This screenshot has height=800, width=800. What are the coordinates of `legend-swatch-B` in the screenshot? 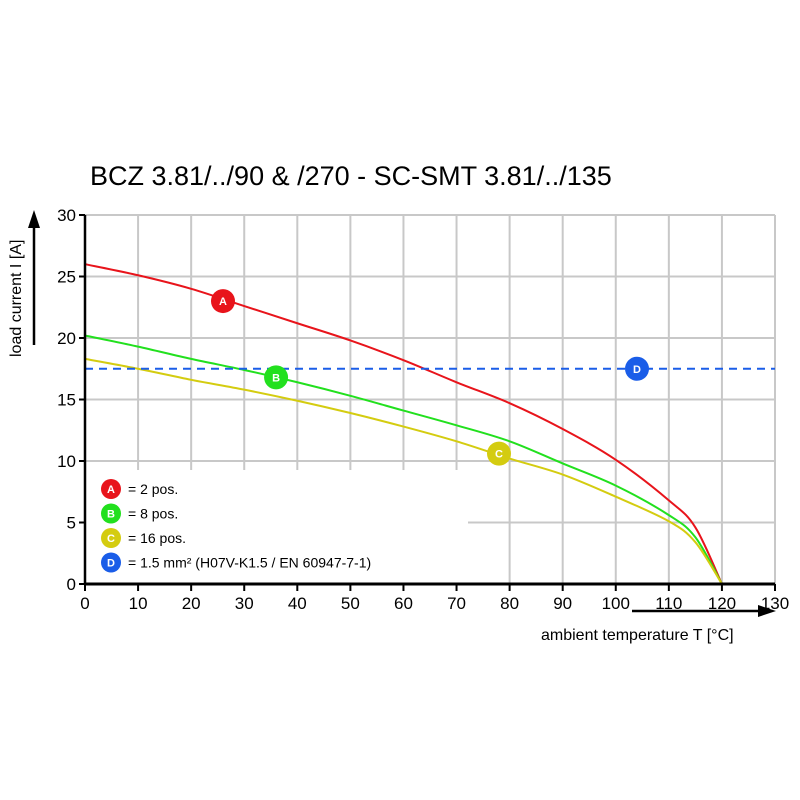 It's located at (111, 513).